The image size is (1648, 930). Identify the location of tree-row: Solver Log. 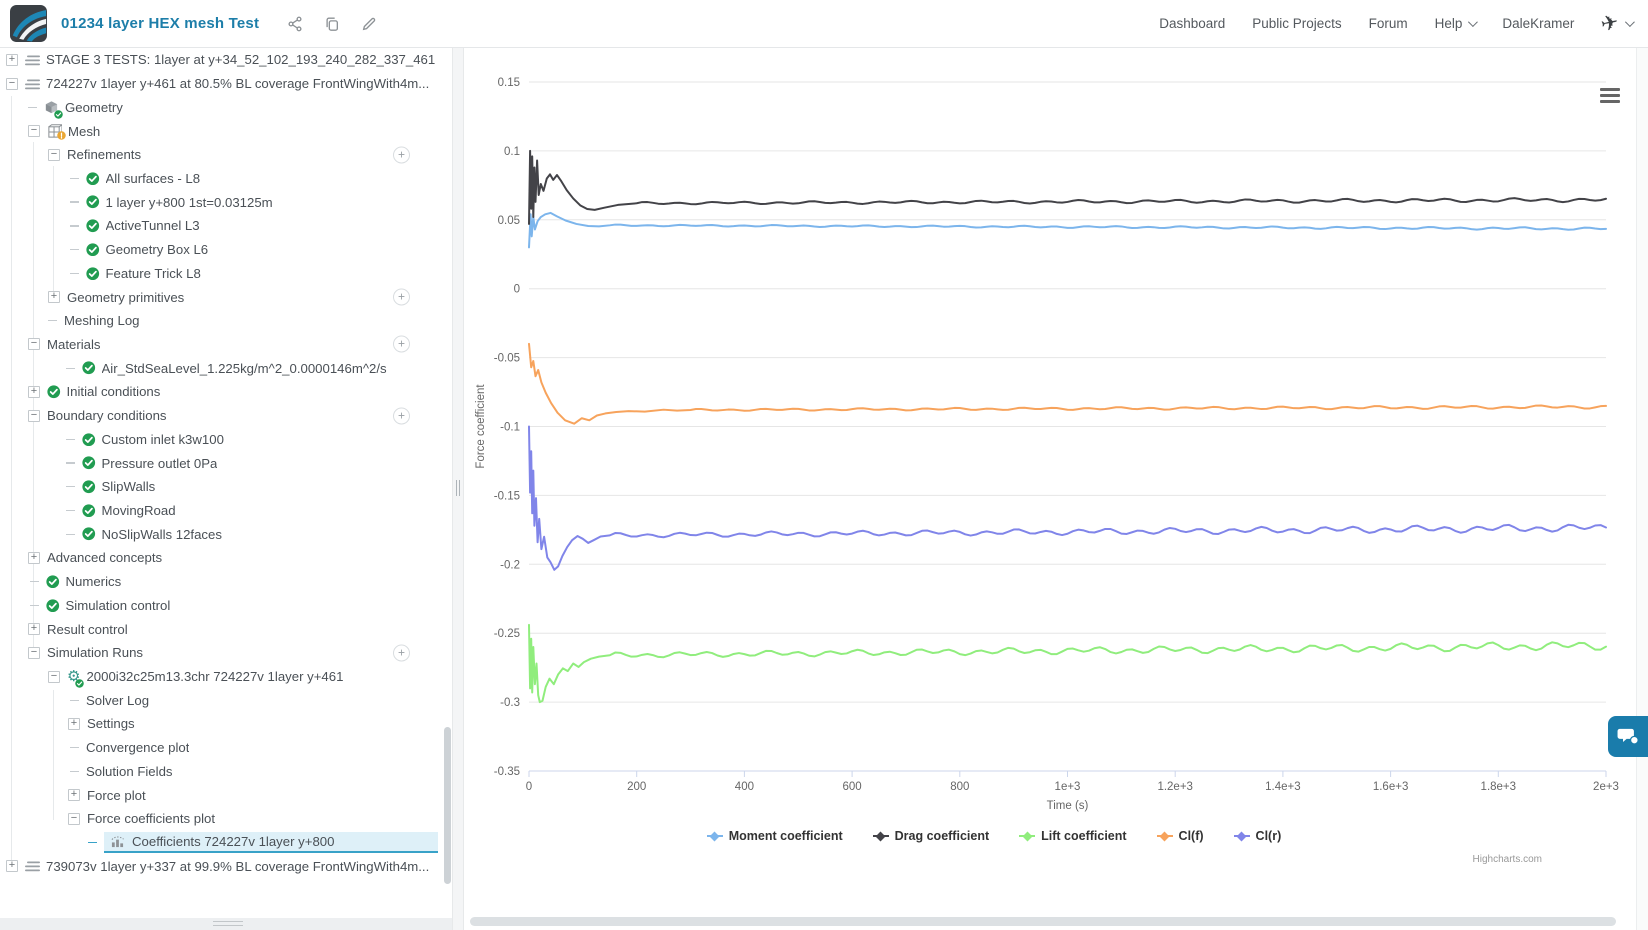
(226, 700).